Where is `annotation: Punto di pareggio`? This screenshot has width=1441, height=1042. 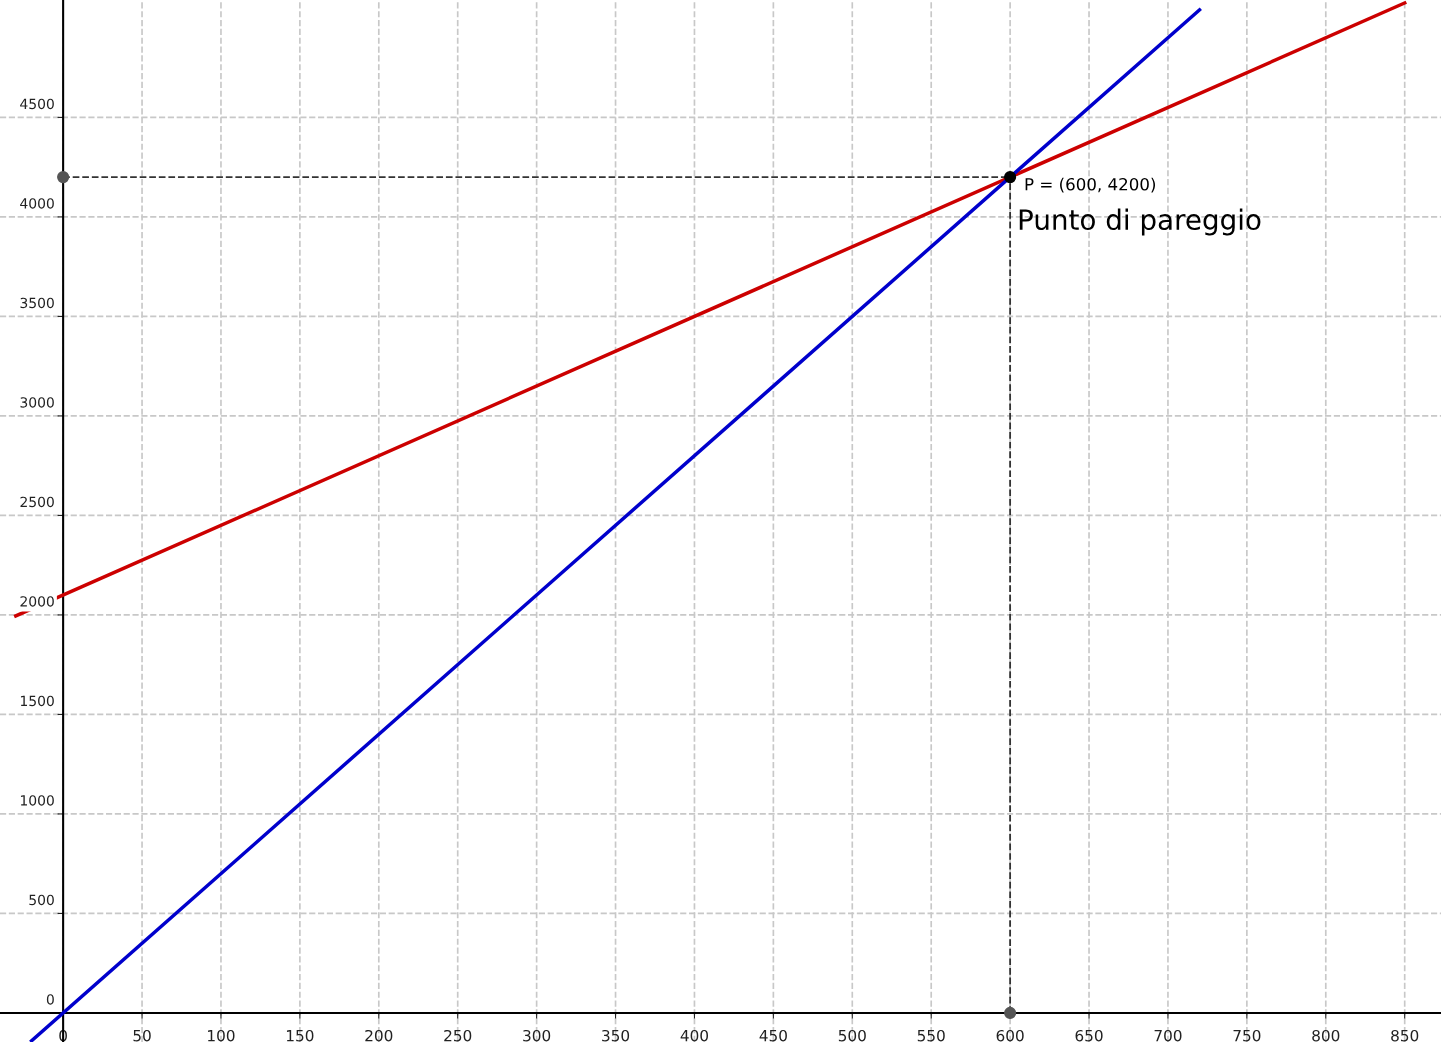 annotation: Punto di pareggio is located at coordinates (1140, 222).